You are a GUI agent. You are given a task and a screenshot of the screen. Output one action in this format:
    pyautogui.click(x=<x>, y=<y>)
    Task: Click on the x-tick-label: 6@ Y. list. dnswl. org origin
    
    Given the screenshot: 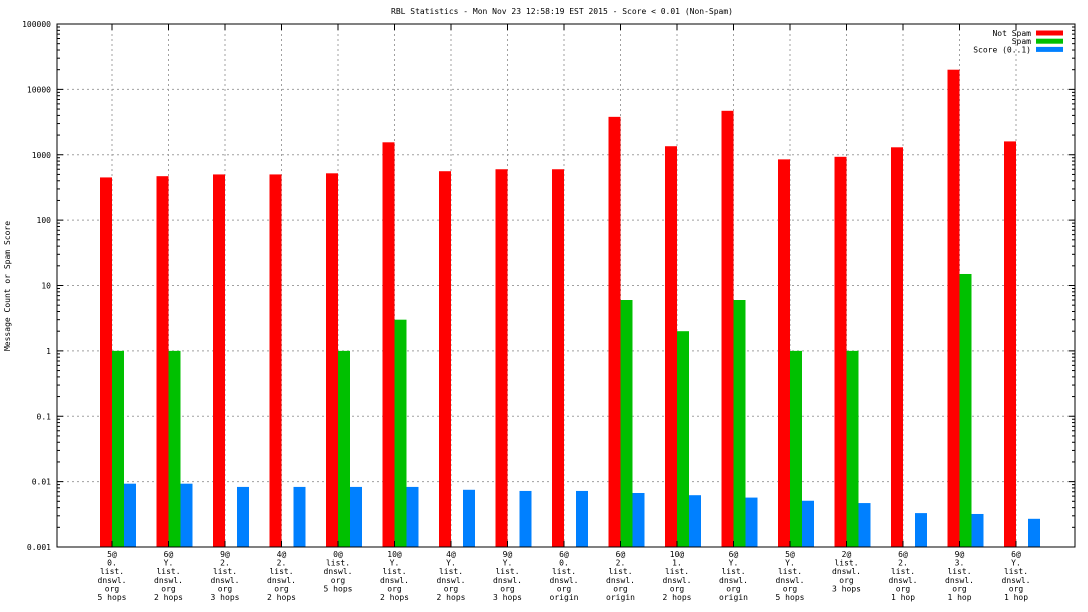 What is the action you would take?
    pyautogui.click(x=733, y=576)
    